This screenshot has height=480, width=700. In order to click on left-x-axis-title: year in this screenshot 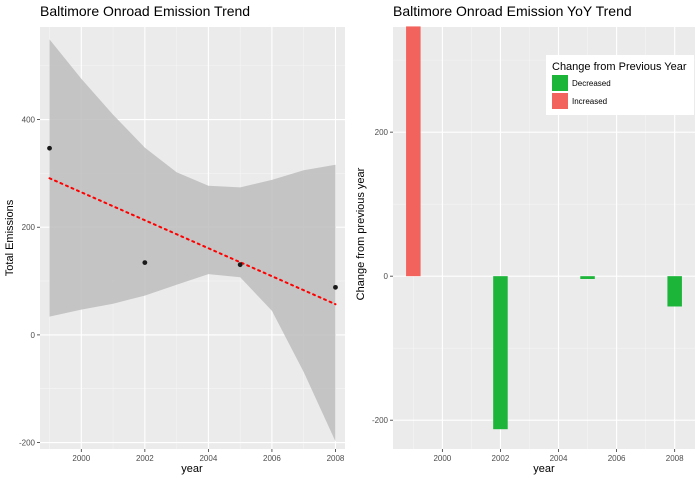, I will do `click(192, 469)`.